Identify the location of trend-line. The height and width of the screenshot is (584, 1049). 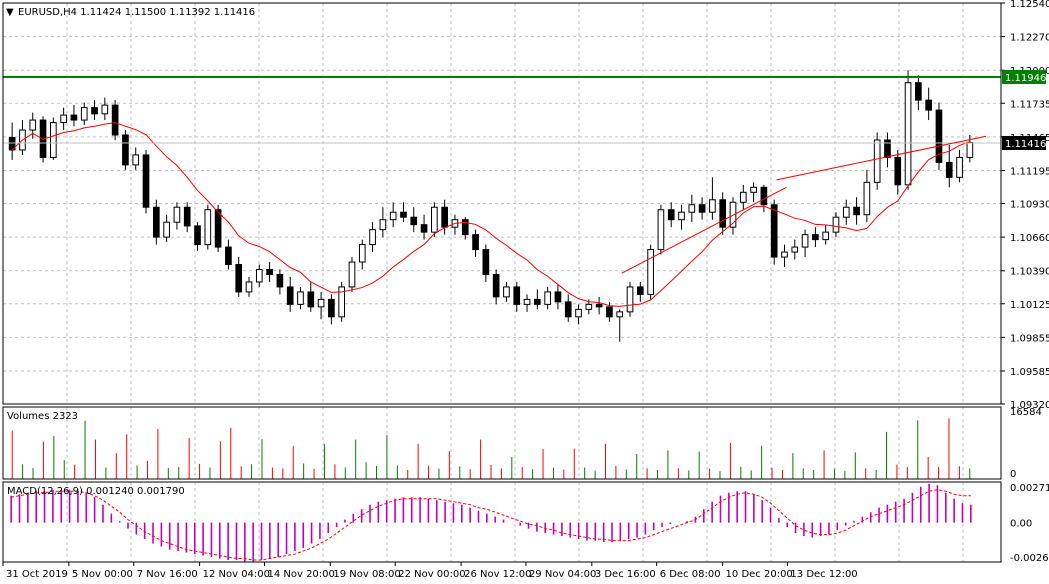
(881, 158).